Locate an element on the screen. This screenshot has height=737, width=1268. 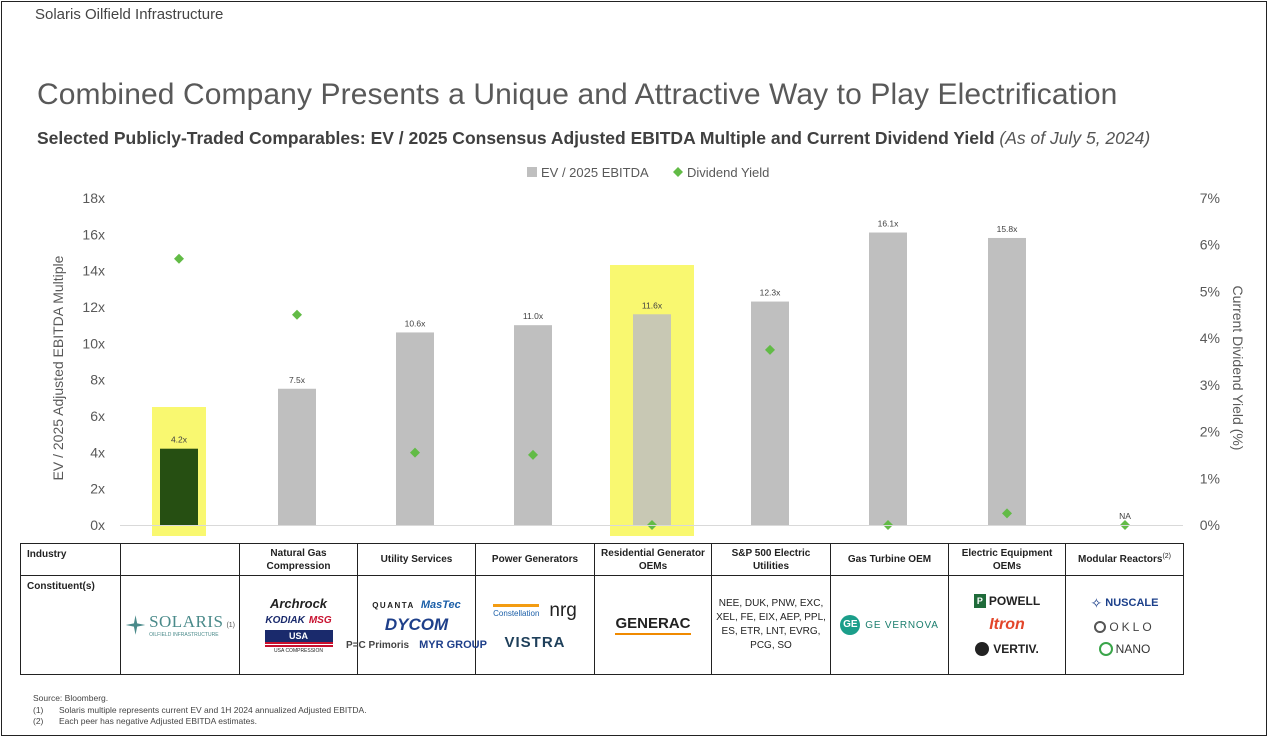
powell-icon: P is located at coordinates (979, 601).